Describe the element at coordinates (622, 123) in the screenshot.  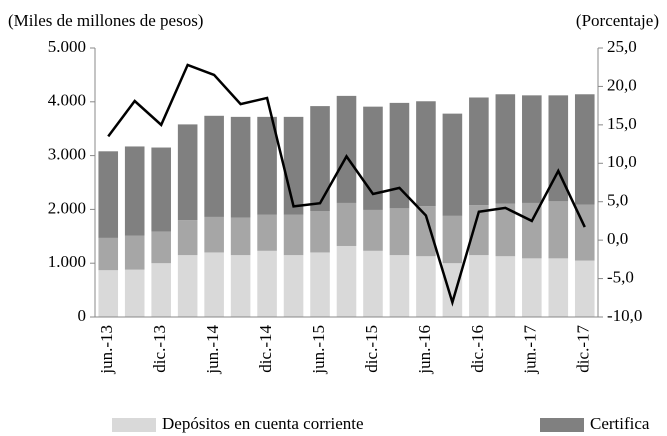
I see `y2-tick-label: 15,0` at that location.